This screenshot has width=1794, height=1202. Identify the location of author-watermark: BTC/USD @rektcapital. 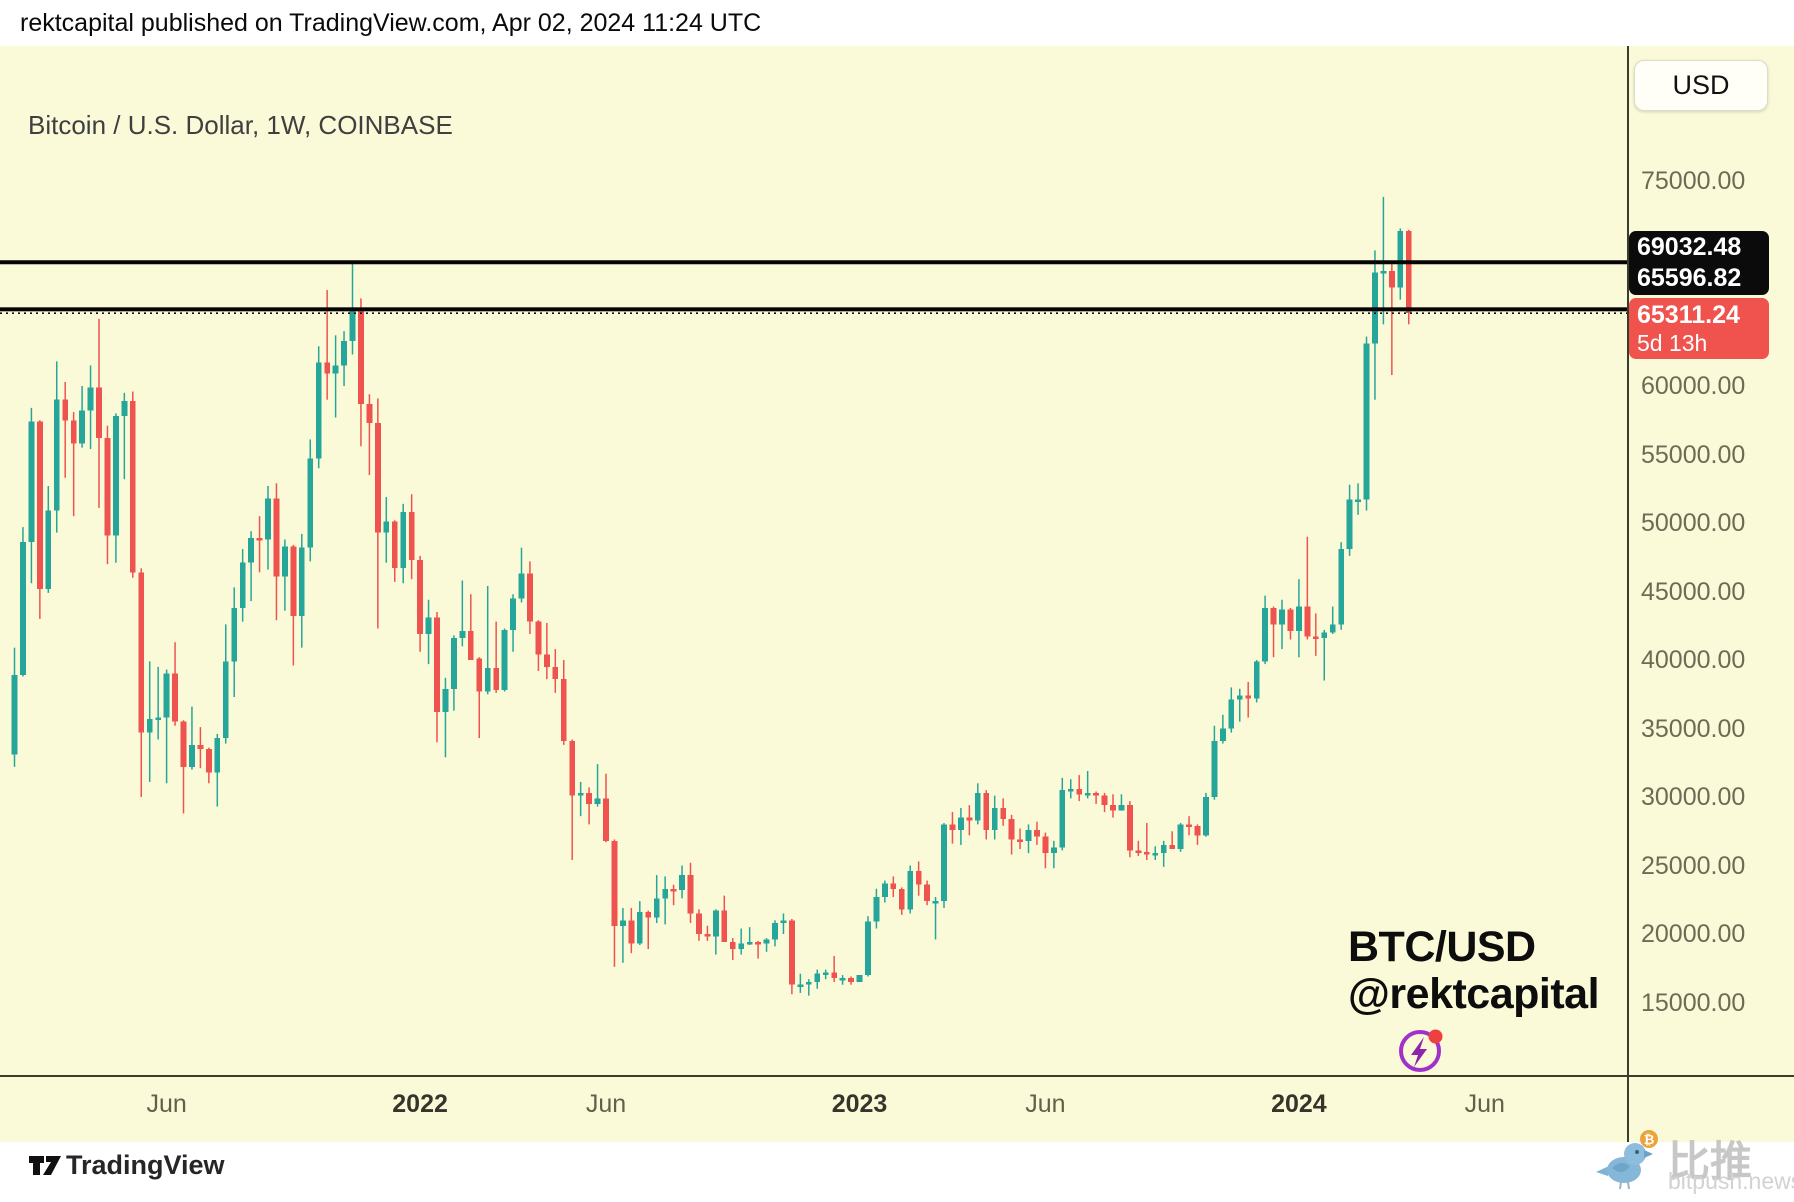
(1474, 971).